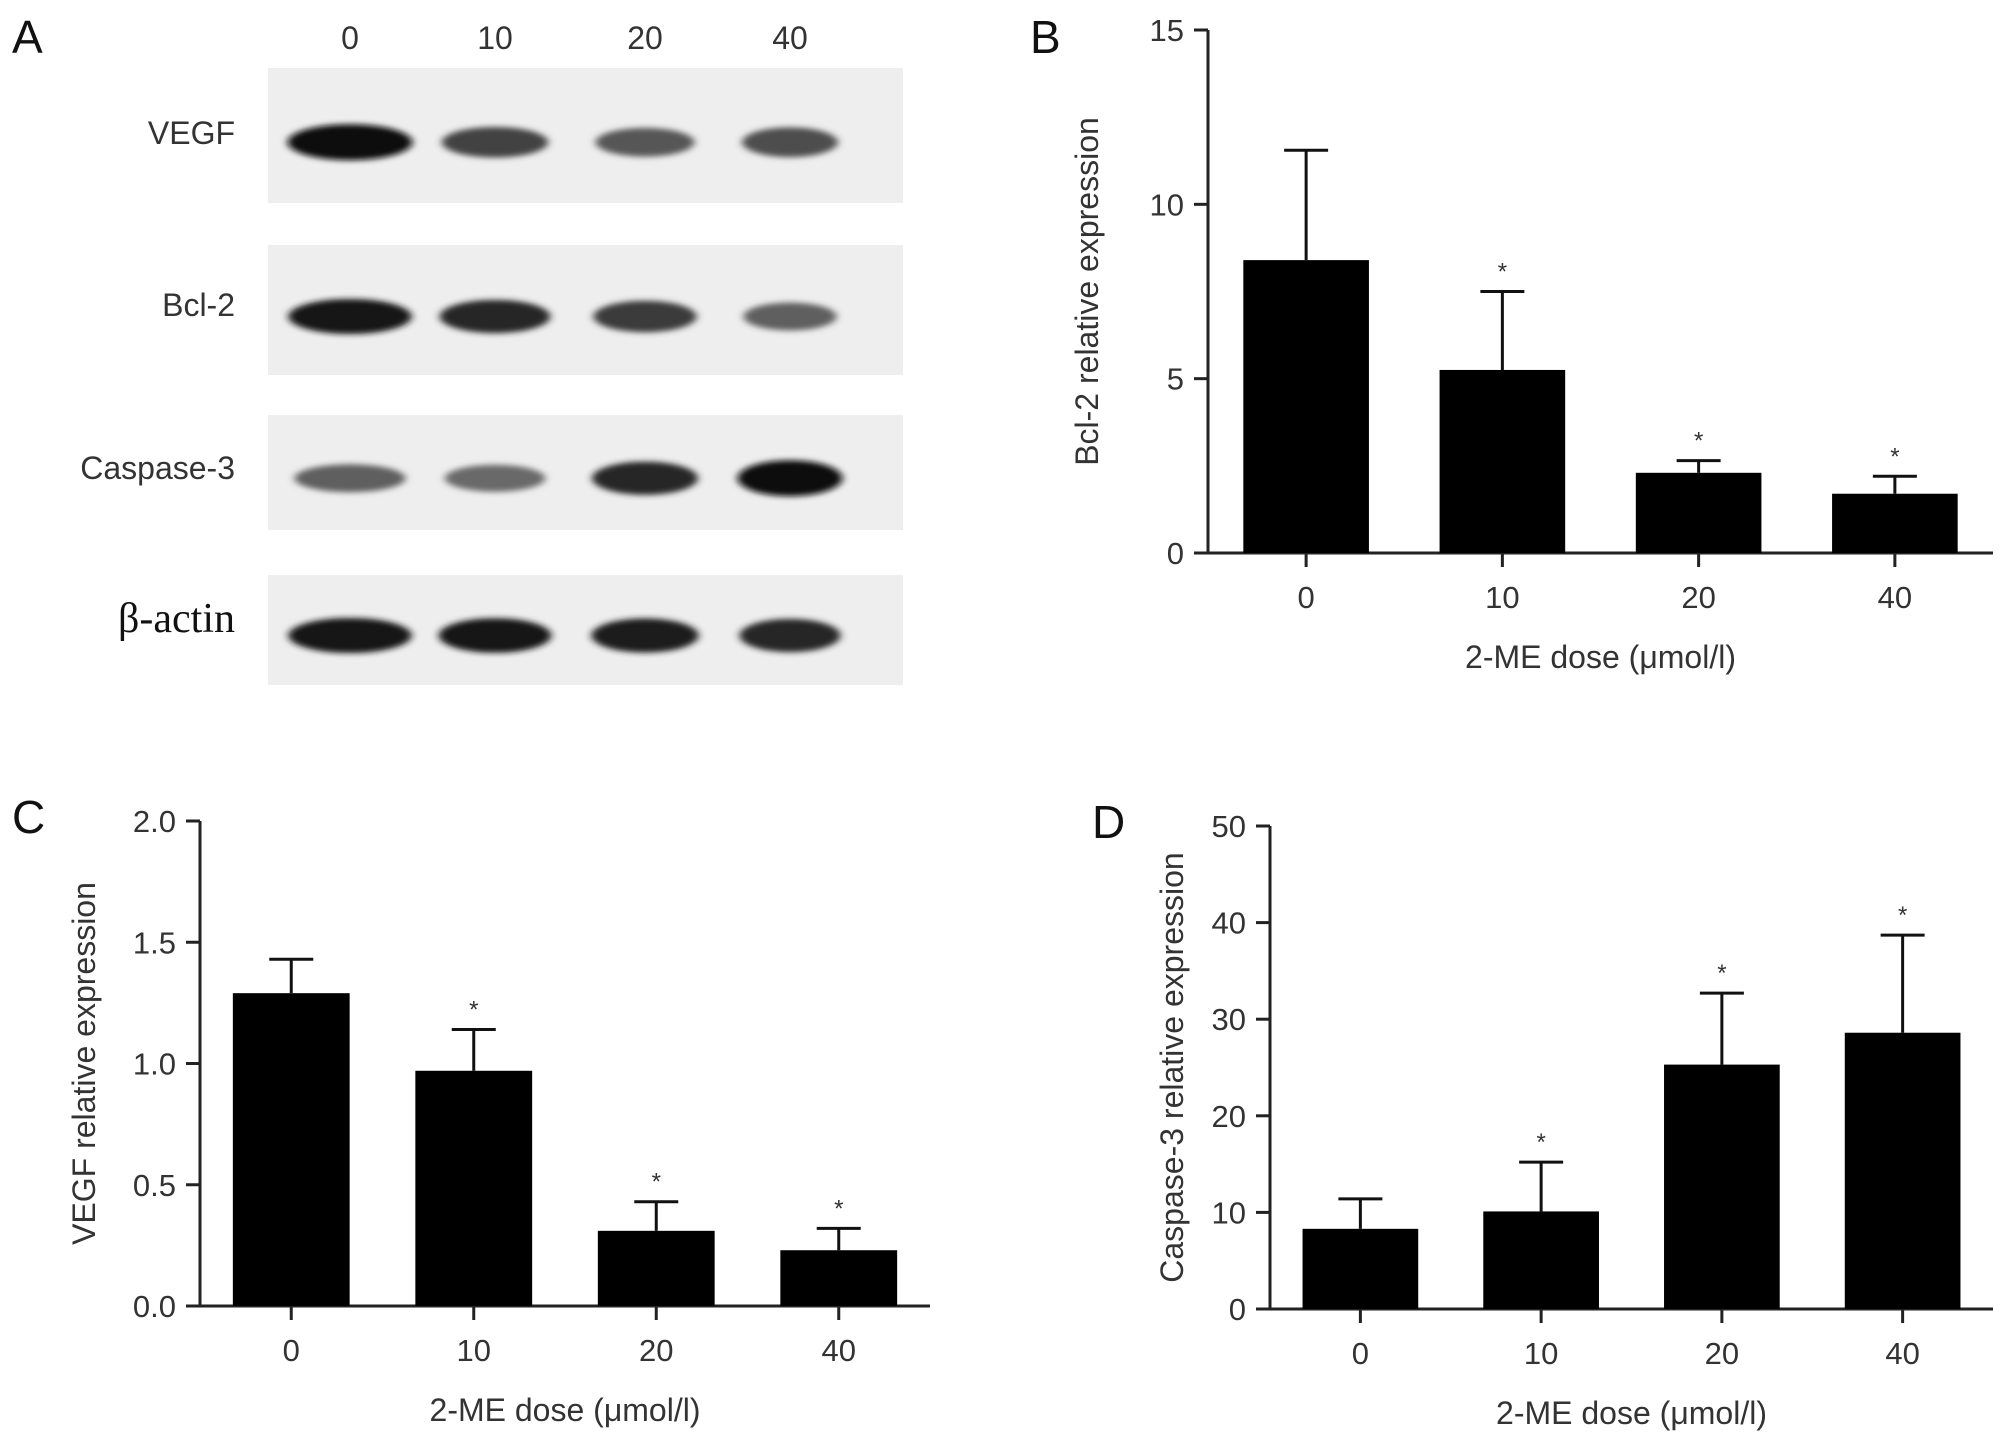 This screenshot has width=2008, height=1433. Describe the element at coordinates (1045, 37) in the screenshot. I see `panel-label-b: B` at that location.